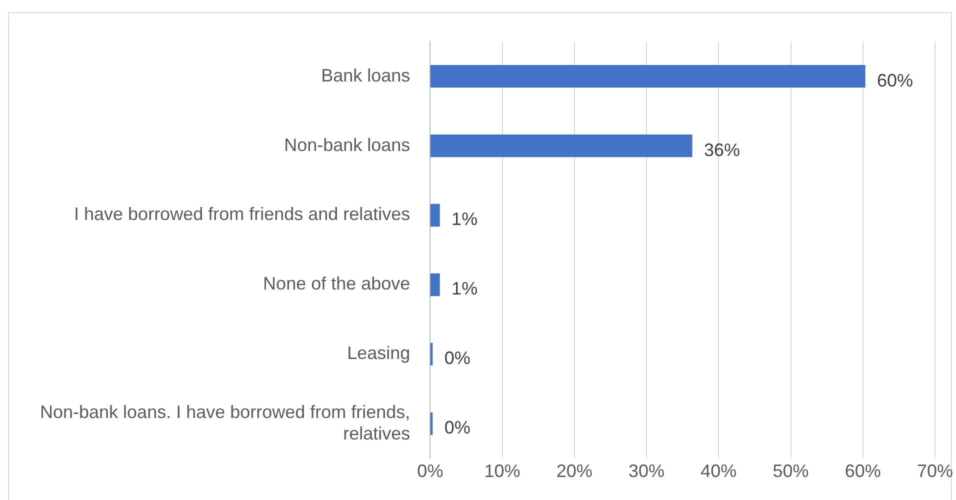  Describe the element at coordinates (722, 150) in the screenshot. I see `data-label: 36%` at that location.